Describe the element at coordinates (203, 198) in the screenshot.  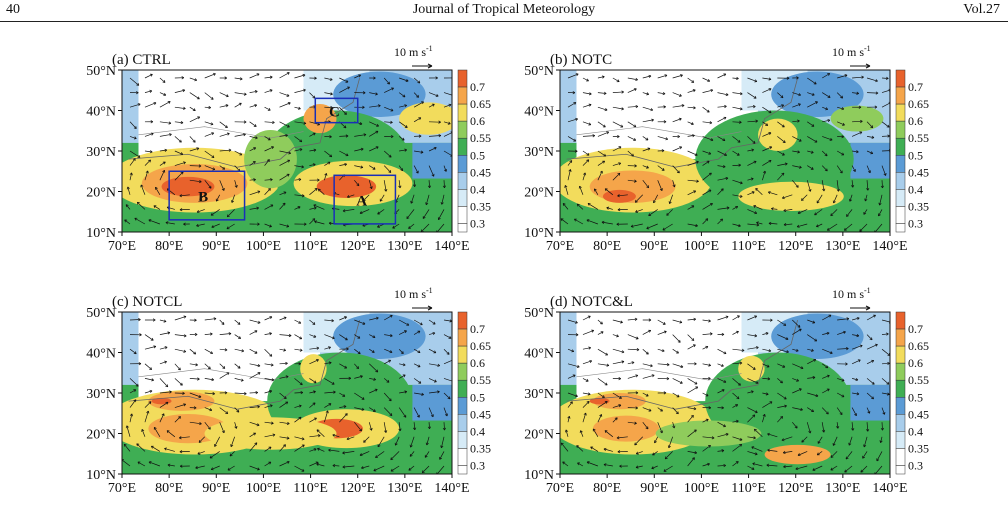
I see `region-label: B` at that location.